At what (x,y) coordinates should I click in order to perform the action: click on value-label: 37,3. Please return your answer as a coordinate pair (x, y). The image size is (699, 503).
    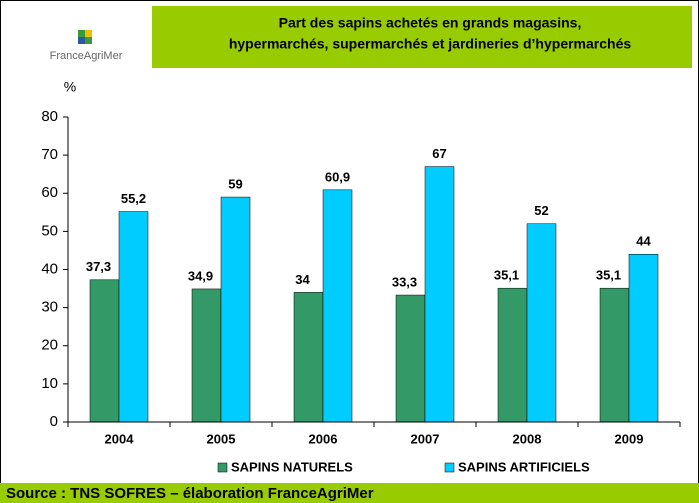
    Looking at the image, I should click on (98, 266).